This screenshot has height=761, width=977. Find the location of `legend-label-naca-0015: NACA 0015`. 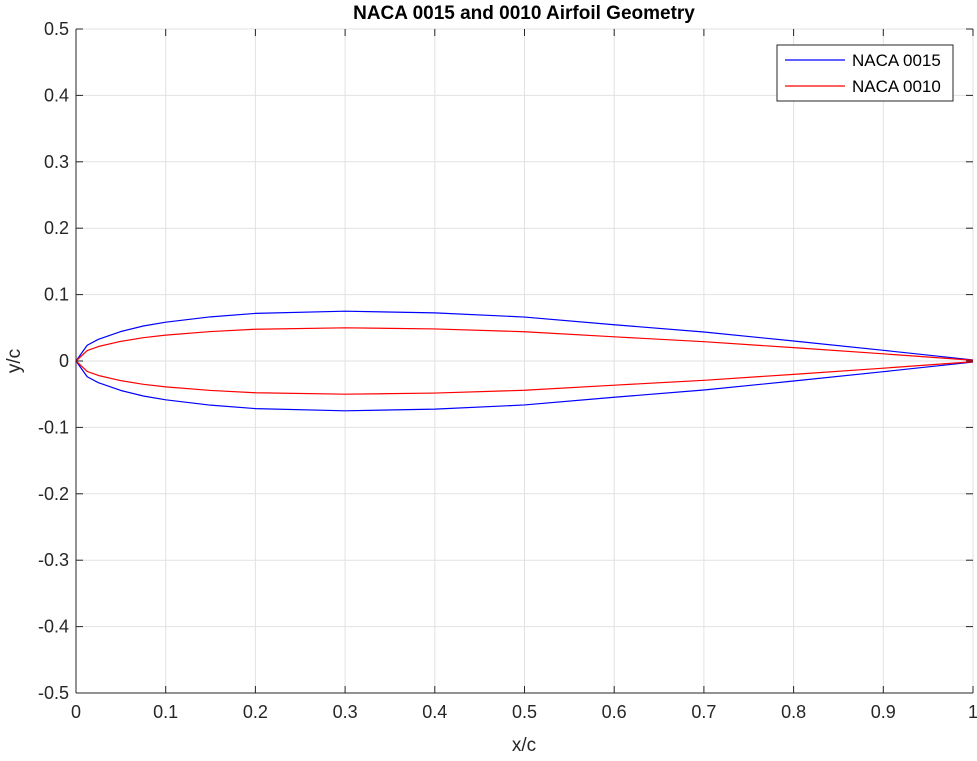

legend-label-naca-0015: NACA 0015 is located at coordinates (896, 60).